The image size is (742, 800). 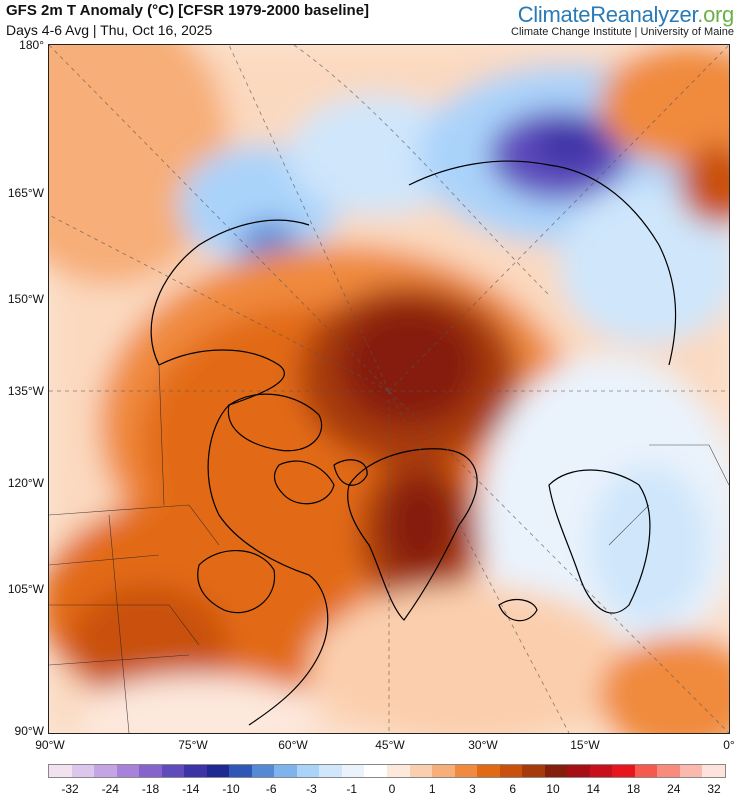 I want to click on legend-label: 10, so click(x=553, y=789).